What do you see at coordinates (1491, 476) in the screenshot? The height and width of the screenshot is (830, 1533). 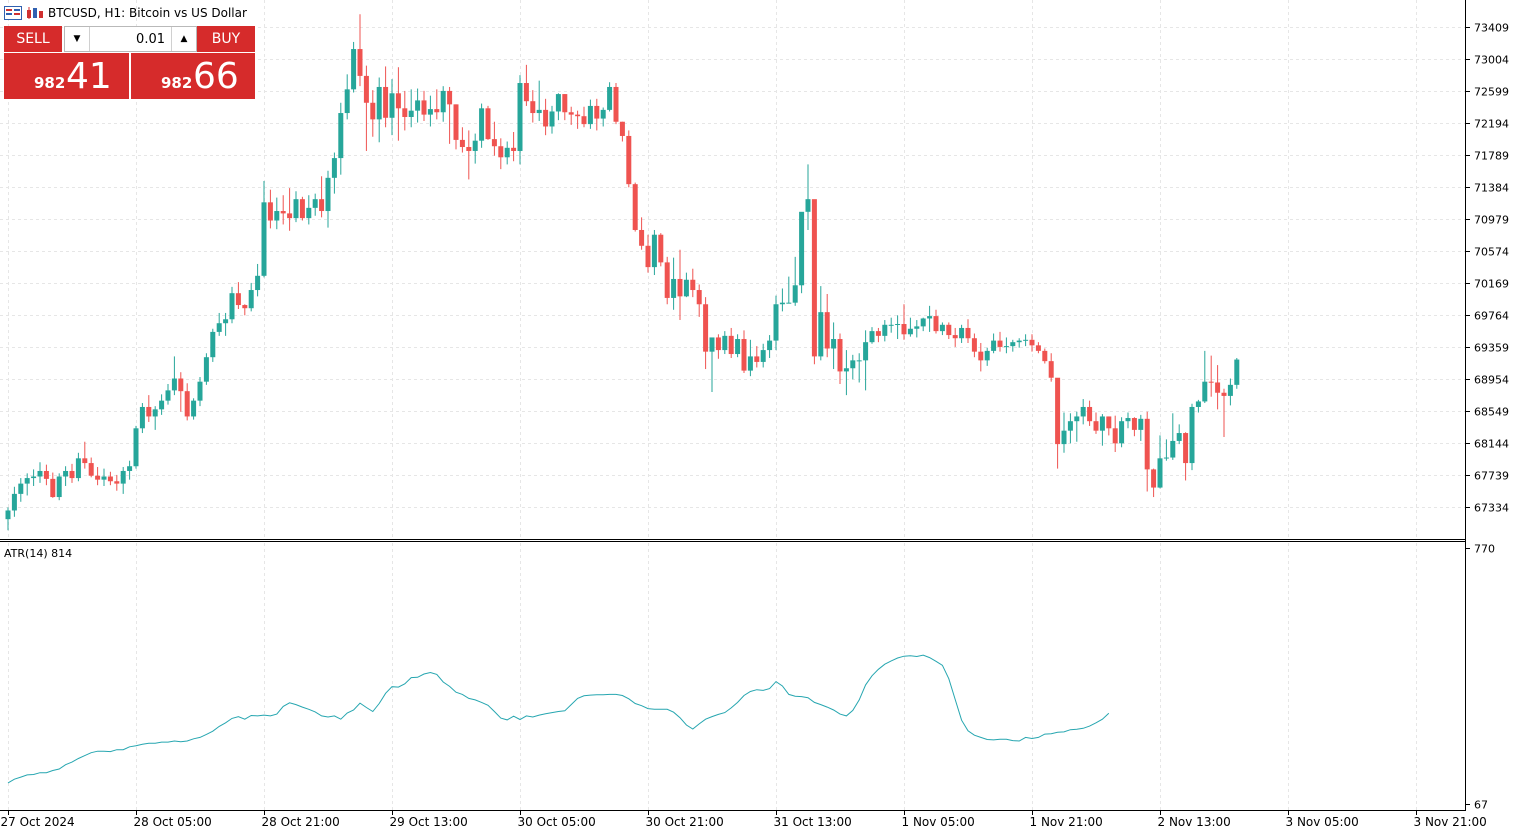 I see `price-tick-label: 67739` at bounding box center [1491, 476].